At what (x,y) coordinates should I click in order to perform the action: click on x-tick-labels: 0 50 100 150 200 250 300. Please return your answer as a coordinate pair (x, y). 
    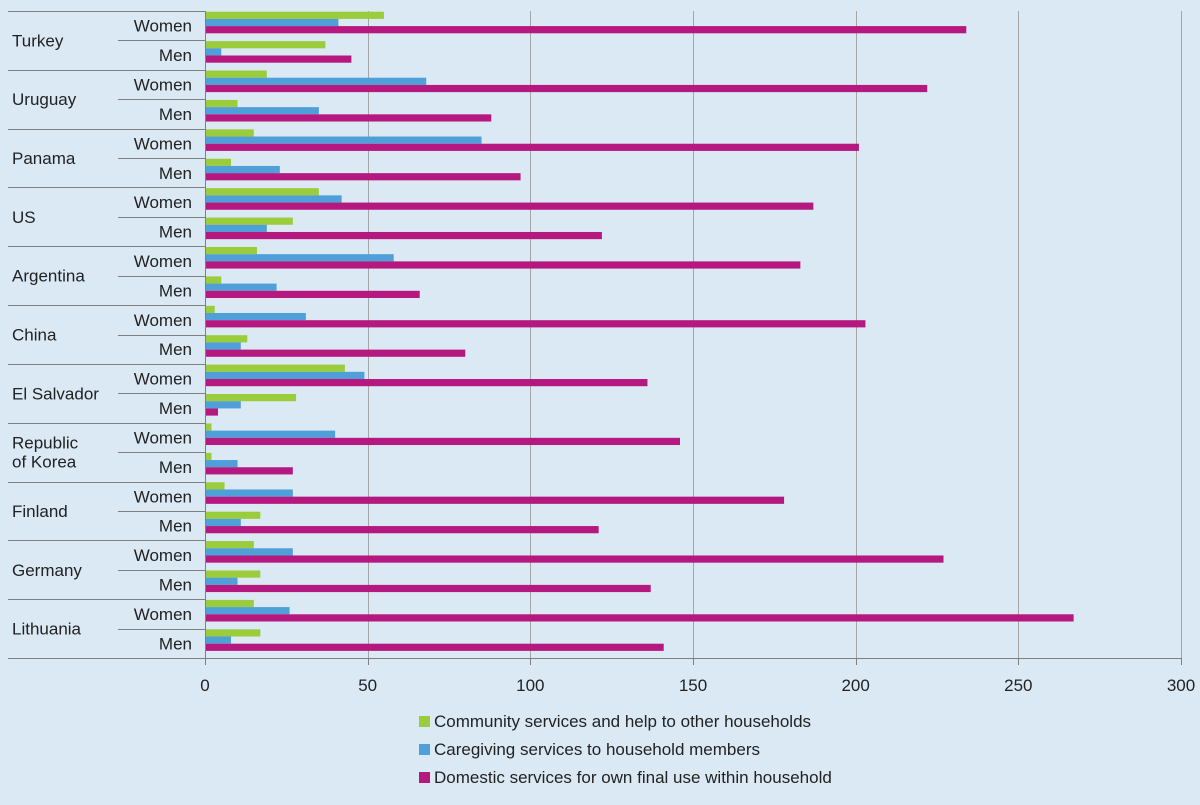
    Looking at the image, I should click on (697, 685).